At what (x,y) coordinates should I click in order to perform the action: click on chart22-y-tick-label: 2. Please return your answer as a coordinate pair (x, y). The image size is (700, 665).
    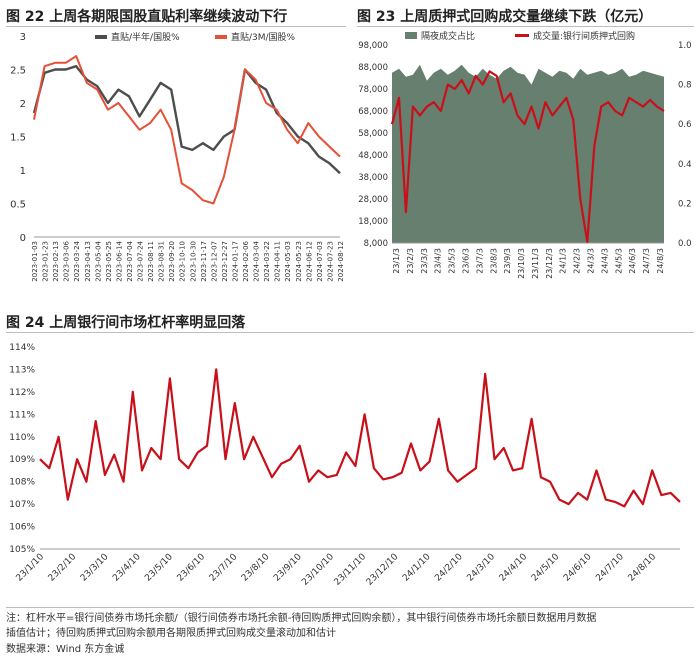
    Looking at the image, I should click on (23, 104).